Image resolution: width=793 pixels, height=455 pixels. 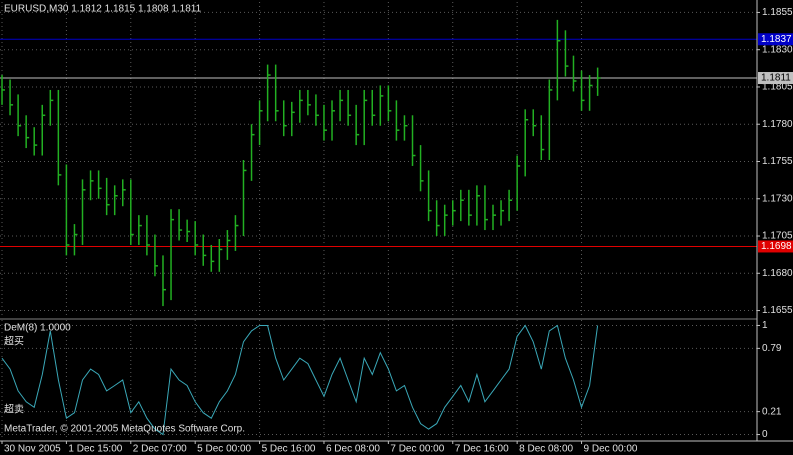 I want to click on x-tick-label: 7 Dec 00:00, so click(x=417, y=449).